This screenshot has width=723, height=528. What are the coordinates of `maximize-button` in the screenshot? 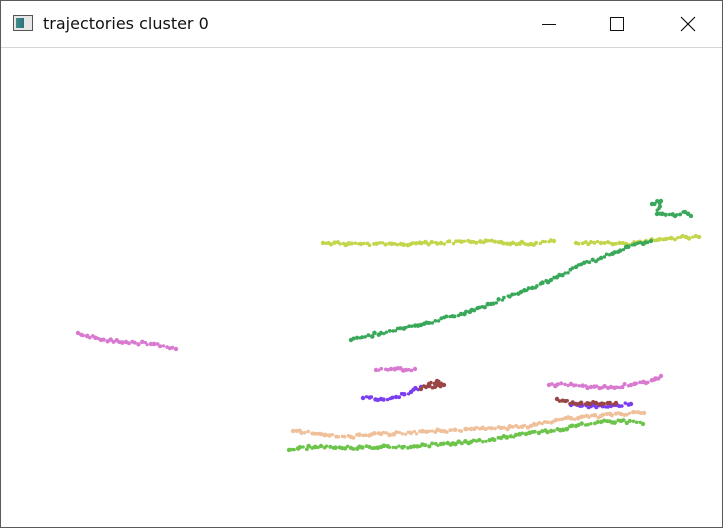 It's located at (617, 24).